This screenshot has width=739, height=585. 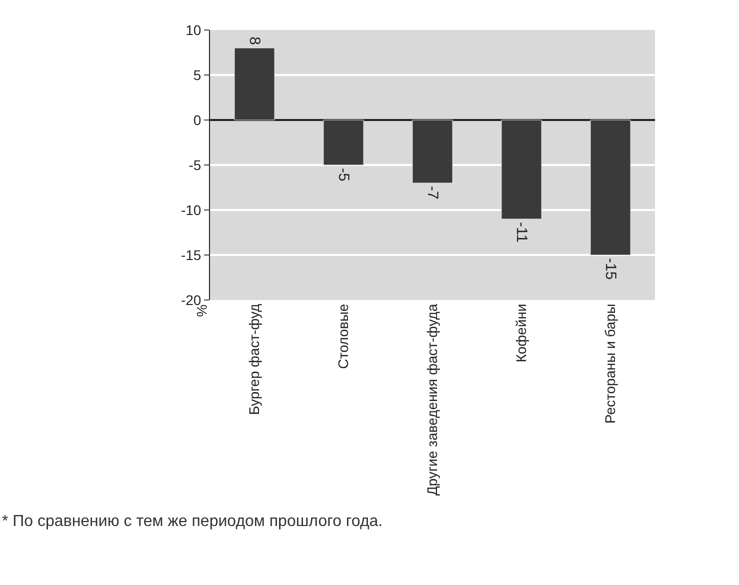 What do you see at coordinates (343, 175) in the screenshot?
I see `data-label: -5` at bounding box center [343, 175].